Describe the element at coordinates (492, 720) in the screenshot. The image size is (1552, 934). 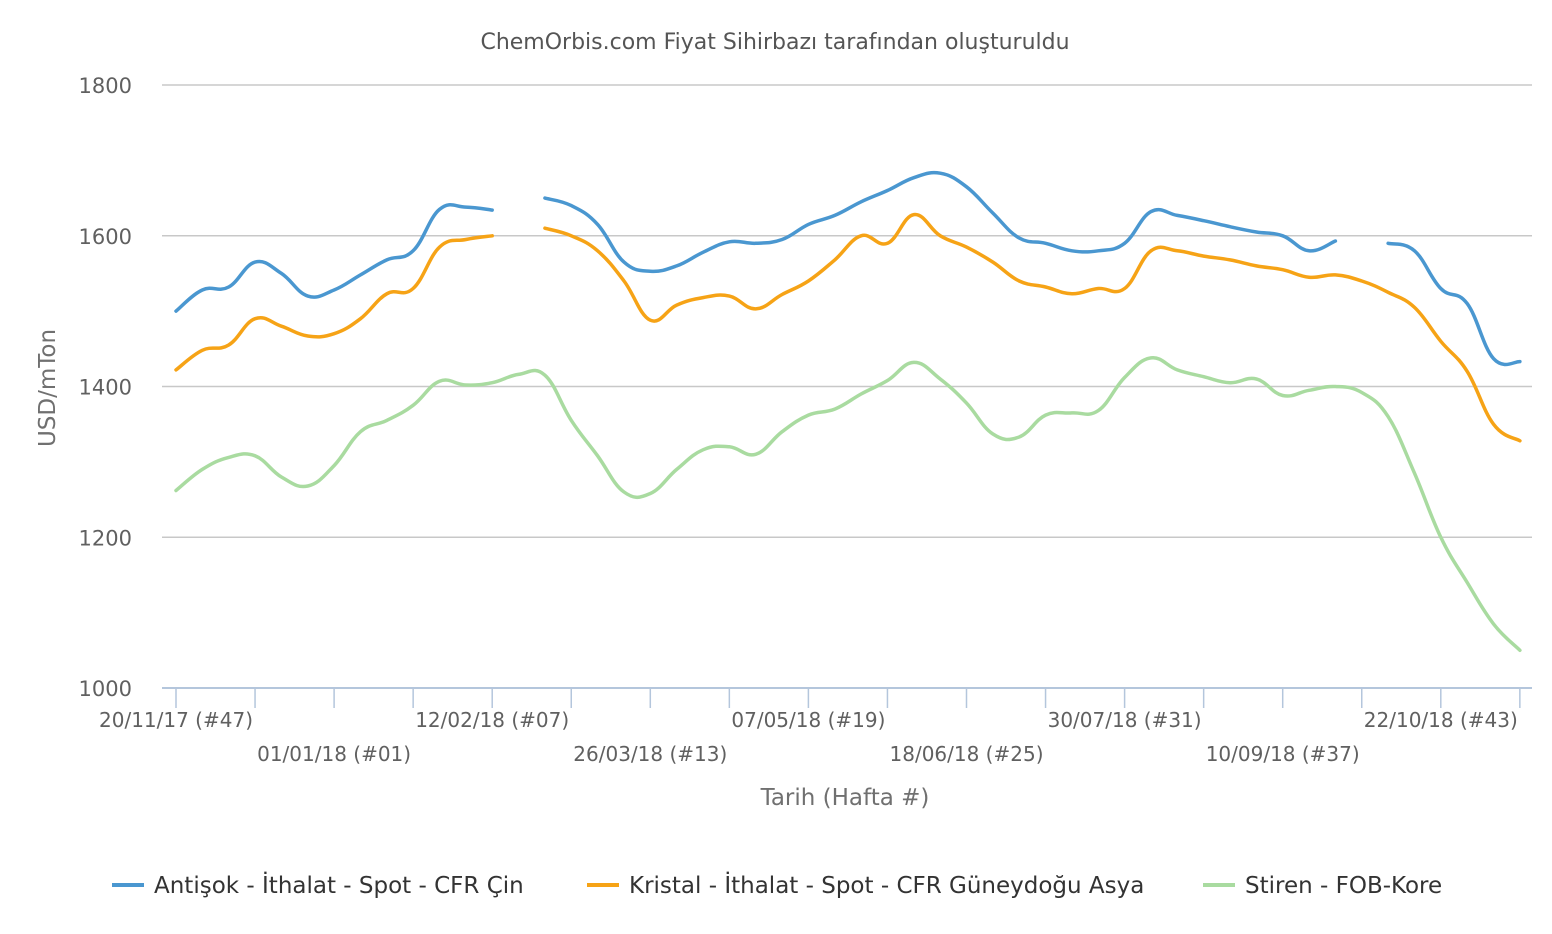
I see `x-tick-label: 12/02/18 (#07)` at that location.